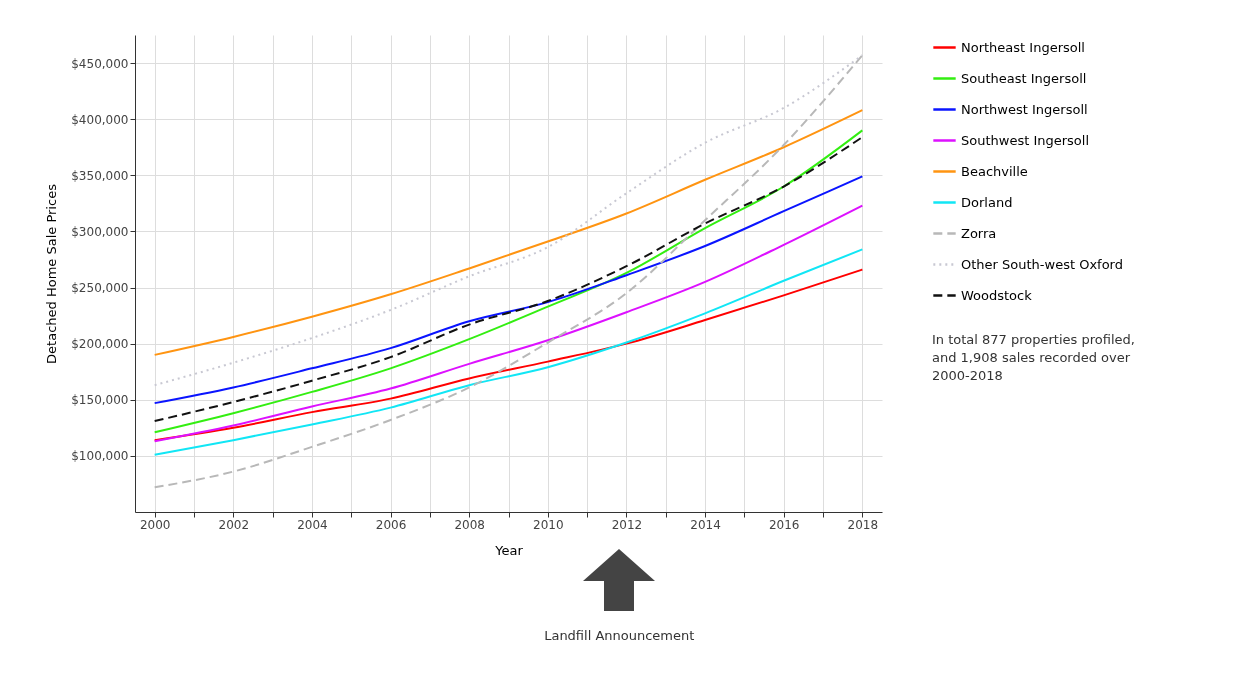  Describe the element at coordinates (1034, 358) in the screenshot. I see `text: In total 877 properties profiled, and 1,908 sales recorded over 2000-2018` at that location.